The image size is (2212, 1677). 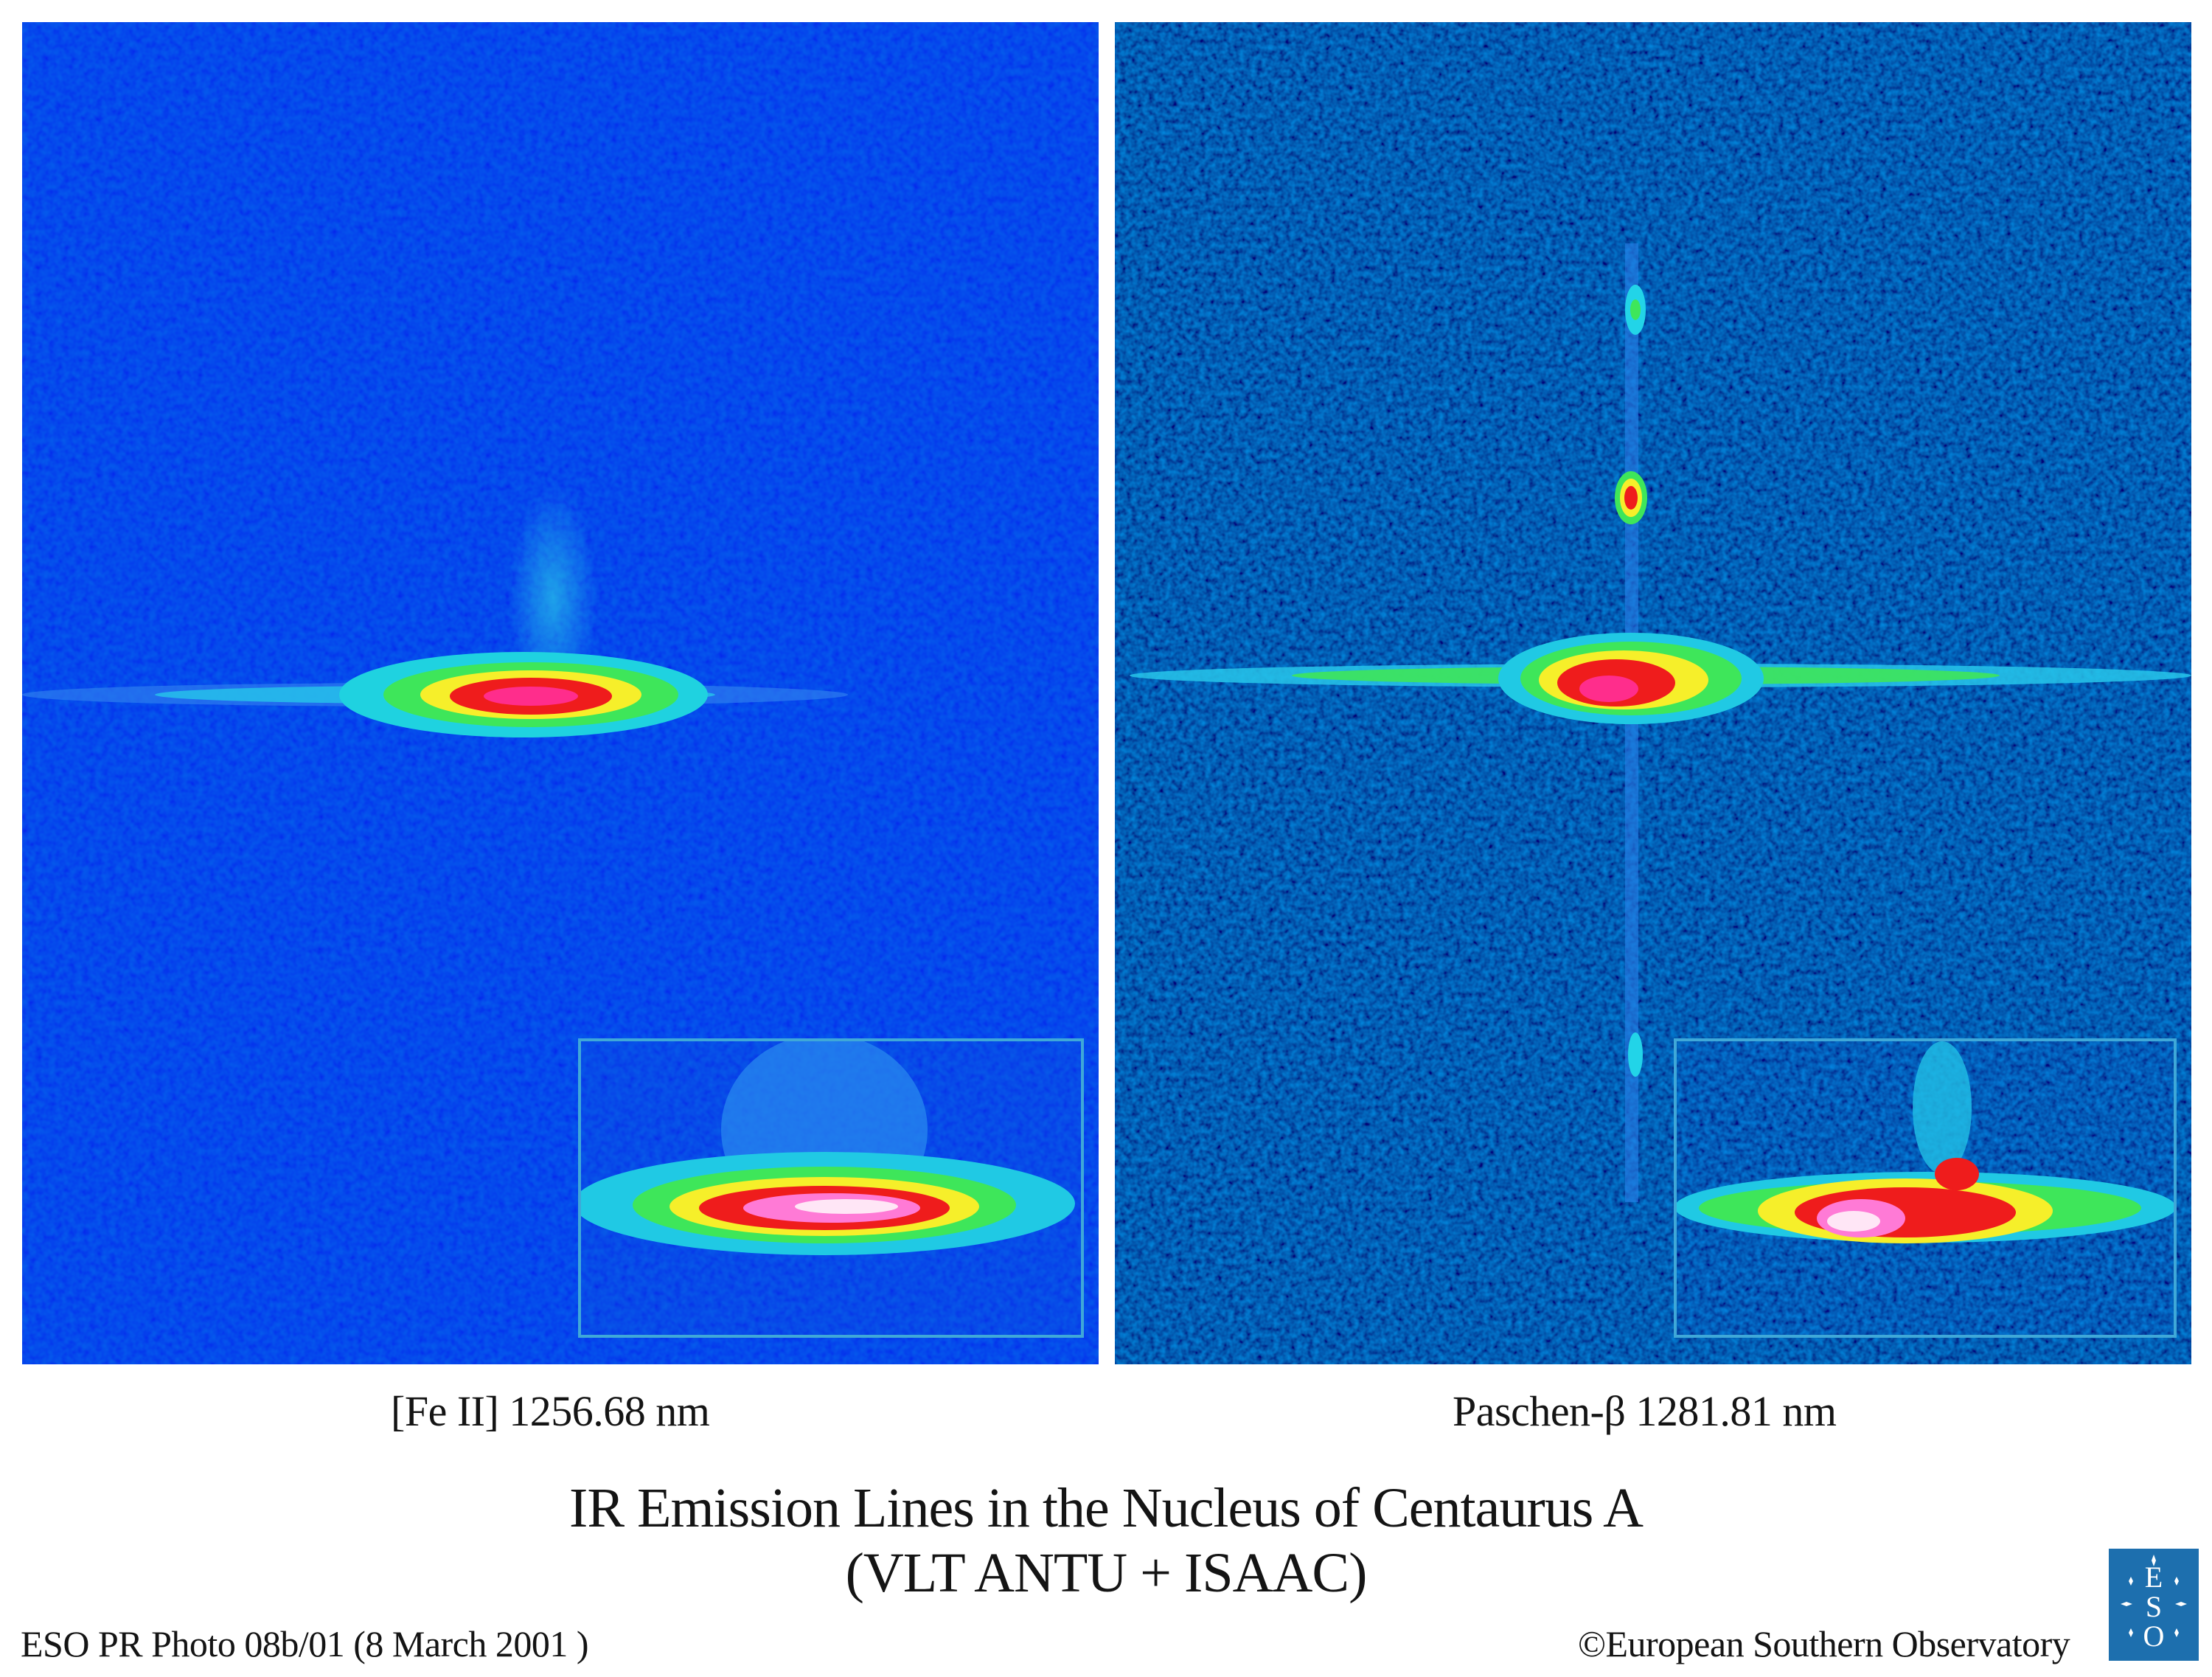 I want to click on fe-ii-inset-image, so click(x=831, y=1188).